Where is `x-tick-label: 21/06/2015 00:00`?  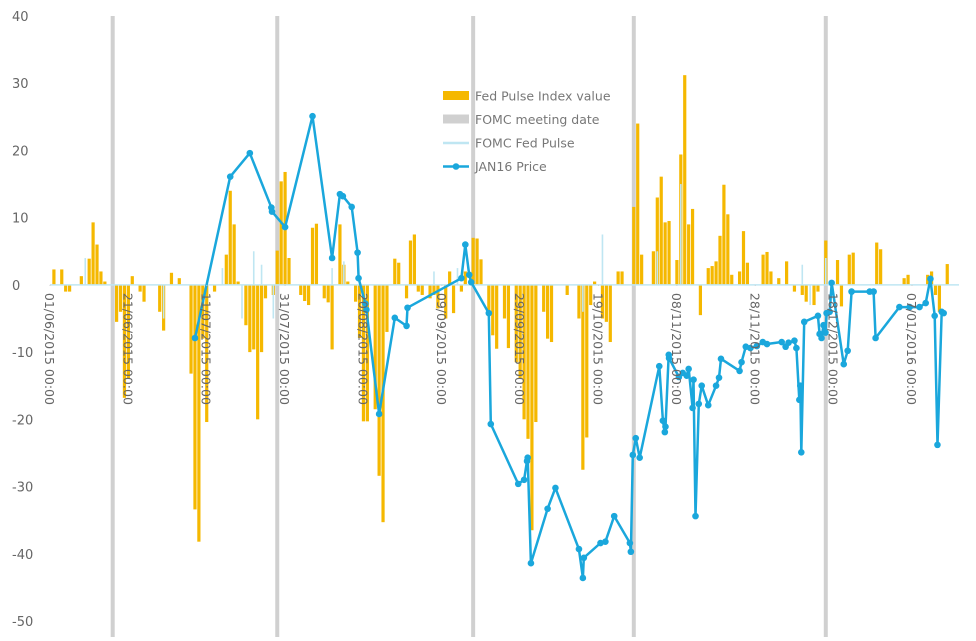
x-tick-label: 21/06/2015 00:00 is located at coordinates (127, 349).